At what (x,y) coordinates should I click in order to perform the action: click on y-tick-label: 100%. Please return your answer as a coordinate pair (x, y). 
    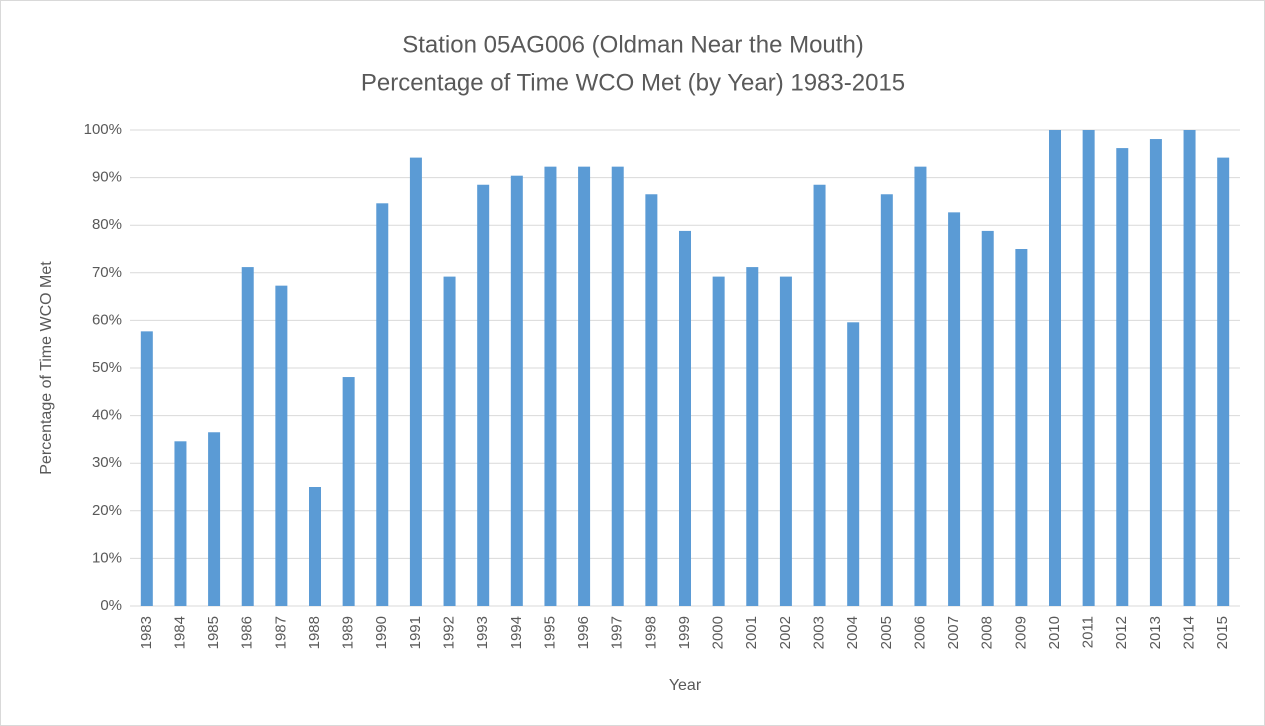
    Looking at the image, I should click on (103, 129).